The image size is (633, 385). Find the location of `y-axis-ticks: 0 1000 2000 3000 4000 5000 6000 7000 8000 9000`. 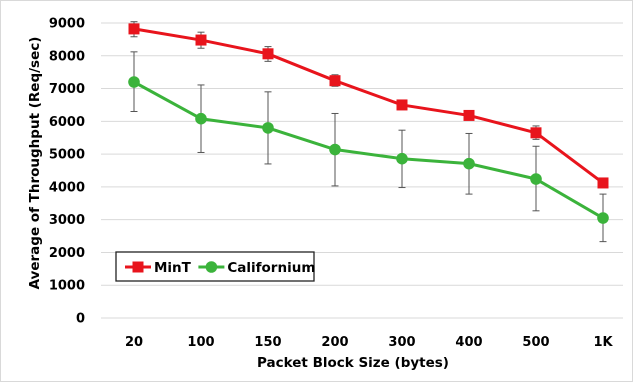

y-axis-ticks: 0 1000 2000 3000 4000 5000 6000 7000 8000 9000 is located at coordinates (67, 172).